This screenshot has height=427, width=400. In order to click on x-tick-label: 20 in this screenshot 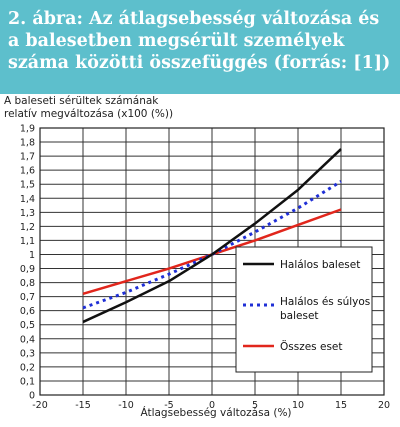, I will do `click(384, 405)`.